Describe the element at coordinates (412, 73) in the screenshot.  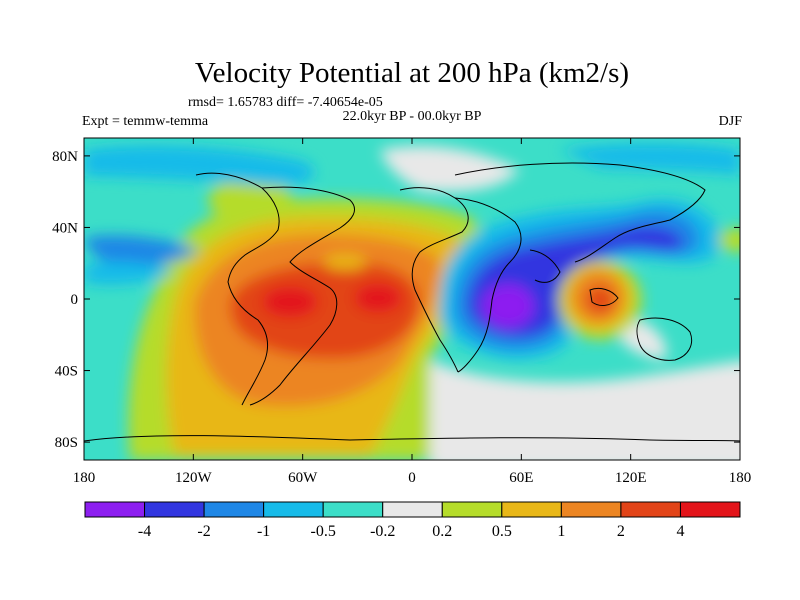
I see `chart-title: Velocity Potential at 200 hPa (km2/s)` at that location.